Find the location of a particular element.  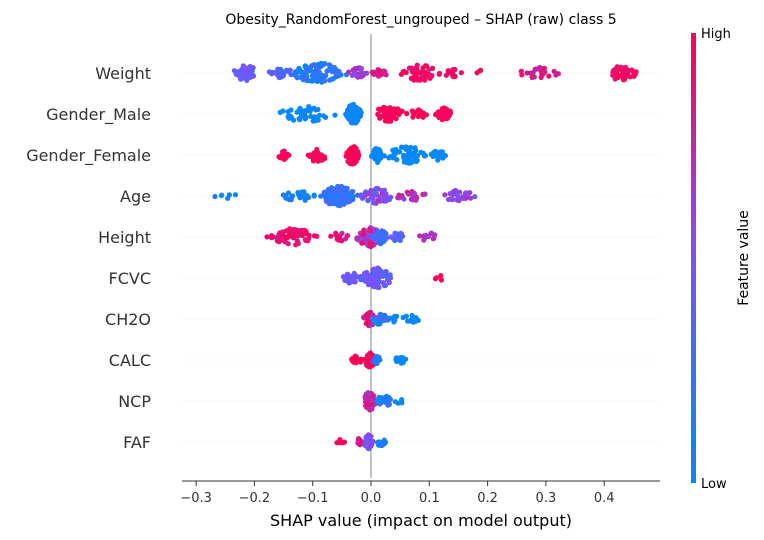

x-tick-label: −0.2 is located at coordinates (255, 498).